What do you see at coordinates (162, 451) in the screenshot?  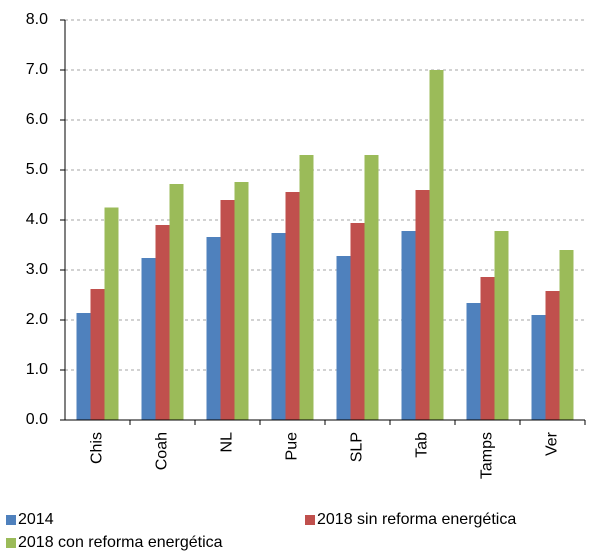 I see `x-tick-label: Coah` at bounding box center [162, 451].